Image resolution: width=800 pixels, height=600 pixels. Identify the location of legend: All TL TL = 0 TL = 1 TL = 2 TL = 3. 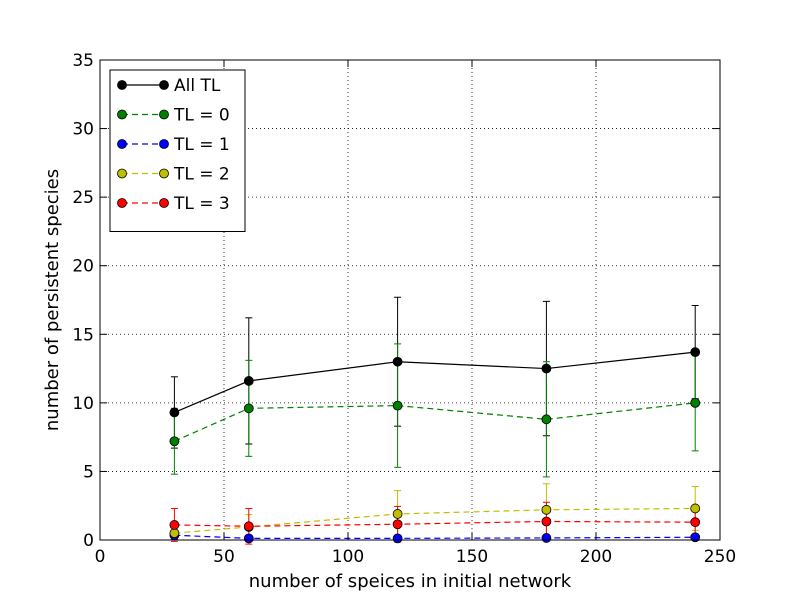
(177, 150).